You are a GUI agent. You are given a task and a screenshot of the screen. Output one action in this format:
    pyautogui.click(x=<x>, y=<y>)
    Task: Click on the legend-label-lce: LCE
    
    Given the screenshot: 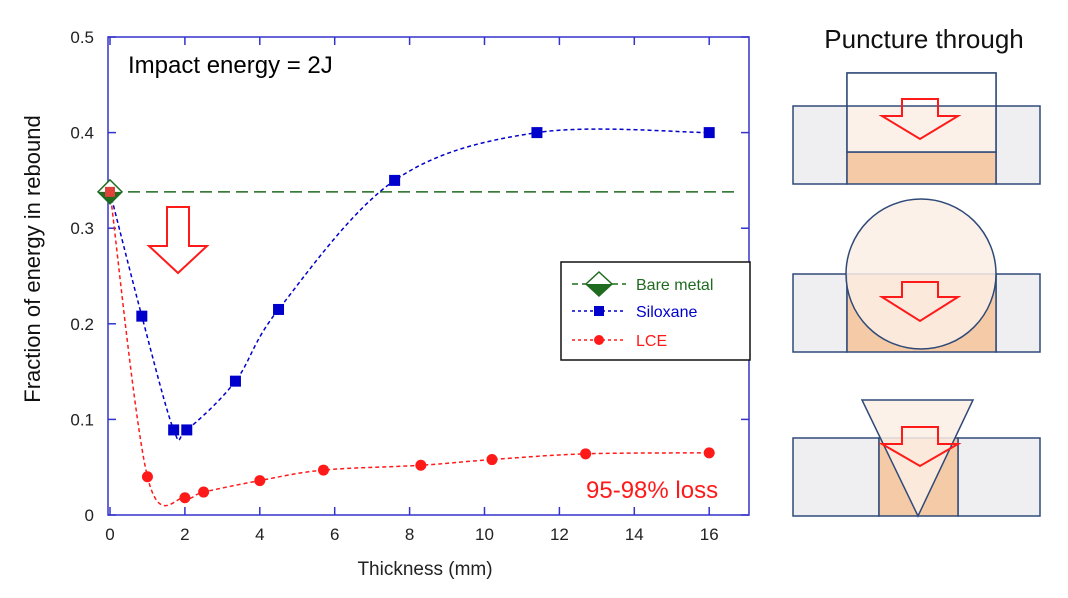 What is the action you would take?
    pyautogui.click(x=651, y=341)
    